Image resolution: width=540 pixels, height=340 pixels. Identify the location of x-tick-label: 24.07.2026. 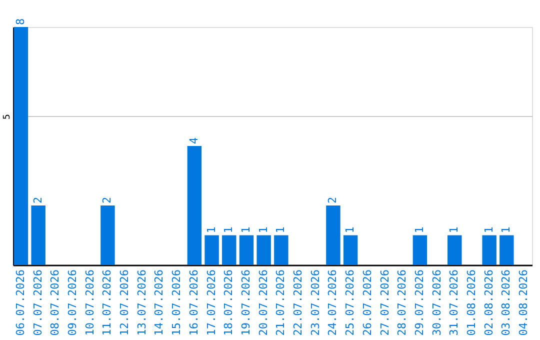
(333, 303).